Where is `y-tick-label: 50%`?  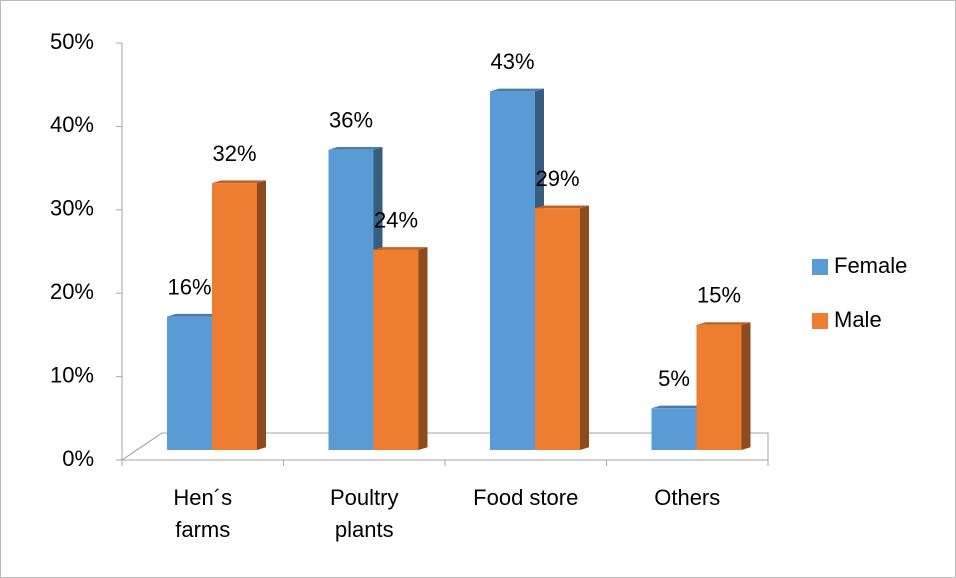 y-tick-label: 50% is located at coordinates (72, 41).